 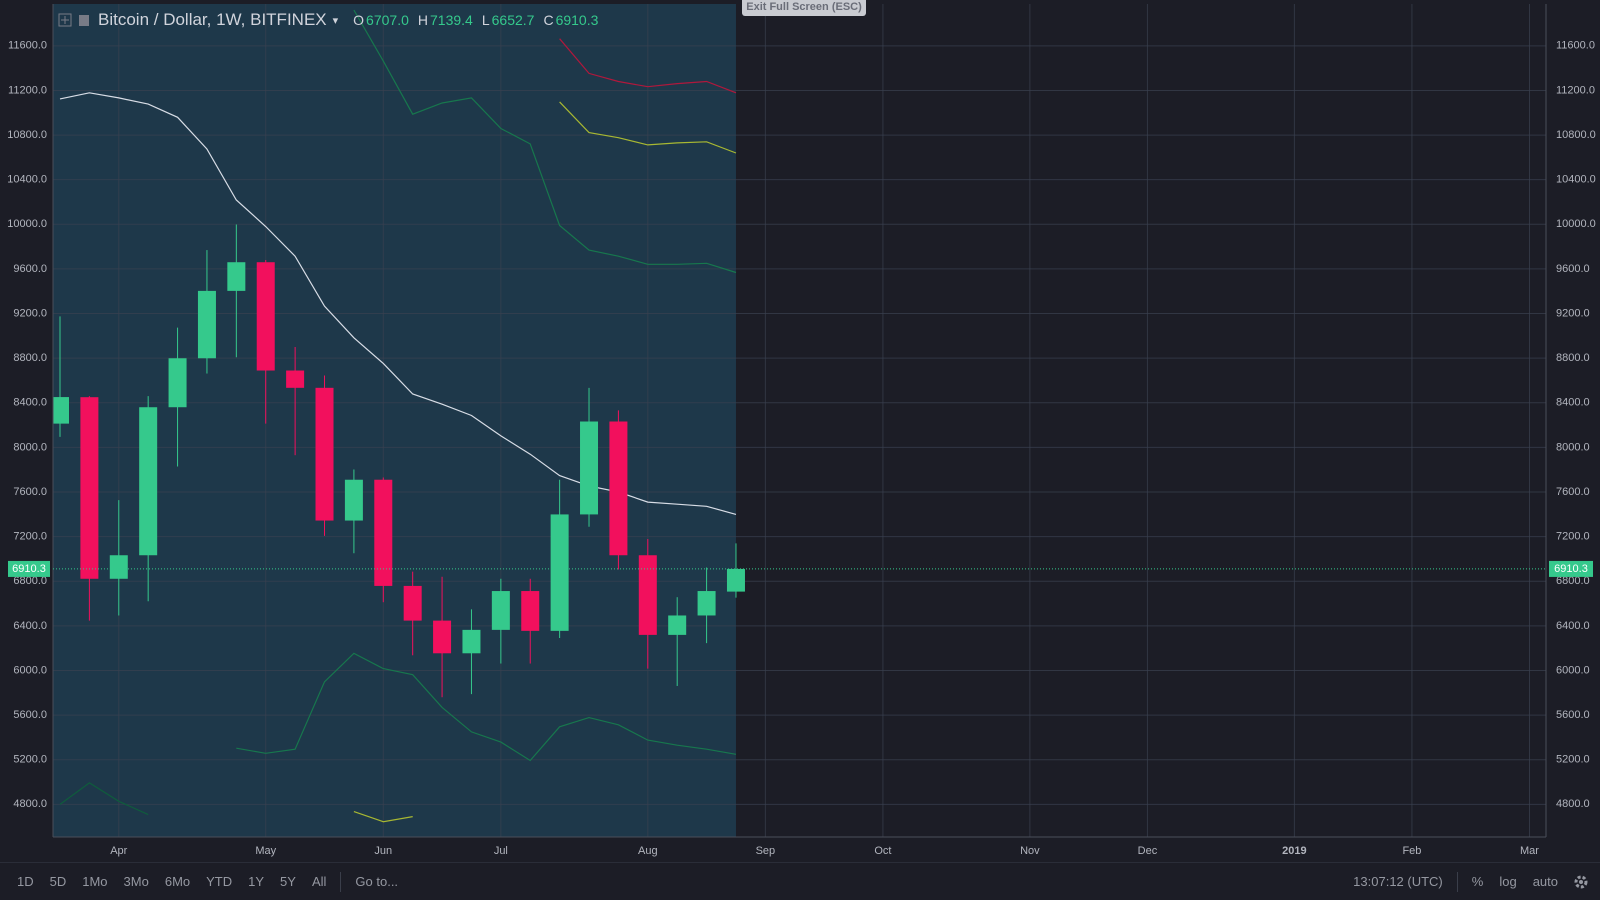 What do you see at coordinates (30, 581) in the screenshot?
I see `y-tick-label: 6800.0` at bounding box center [30, 581].